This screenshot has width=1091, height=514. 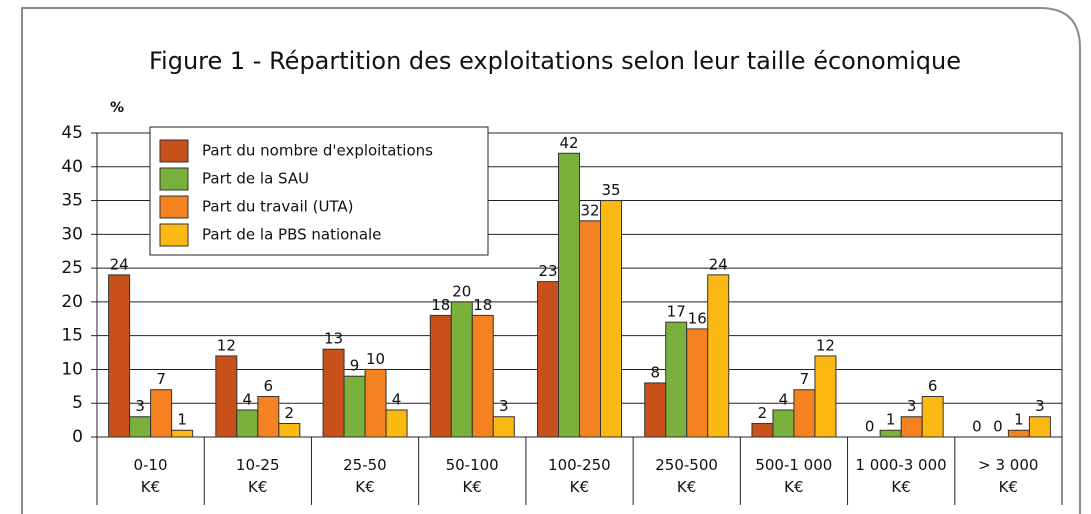 What do you see at coordinates (77, 403) in the screenshot?
I see `y-tick-label: 5` at bounding box center [77, 403].